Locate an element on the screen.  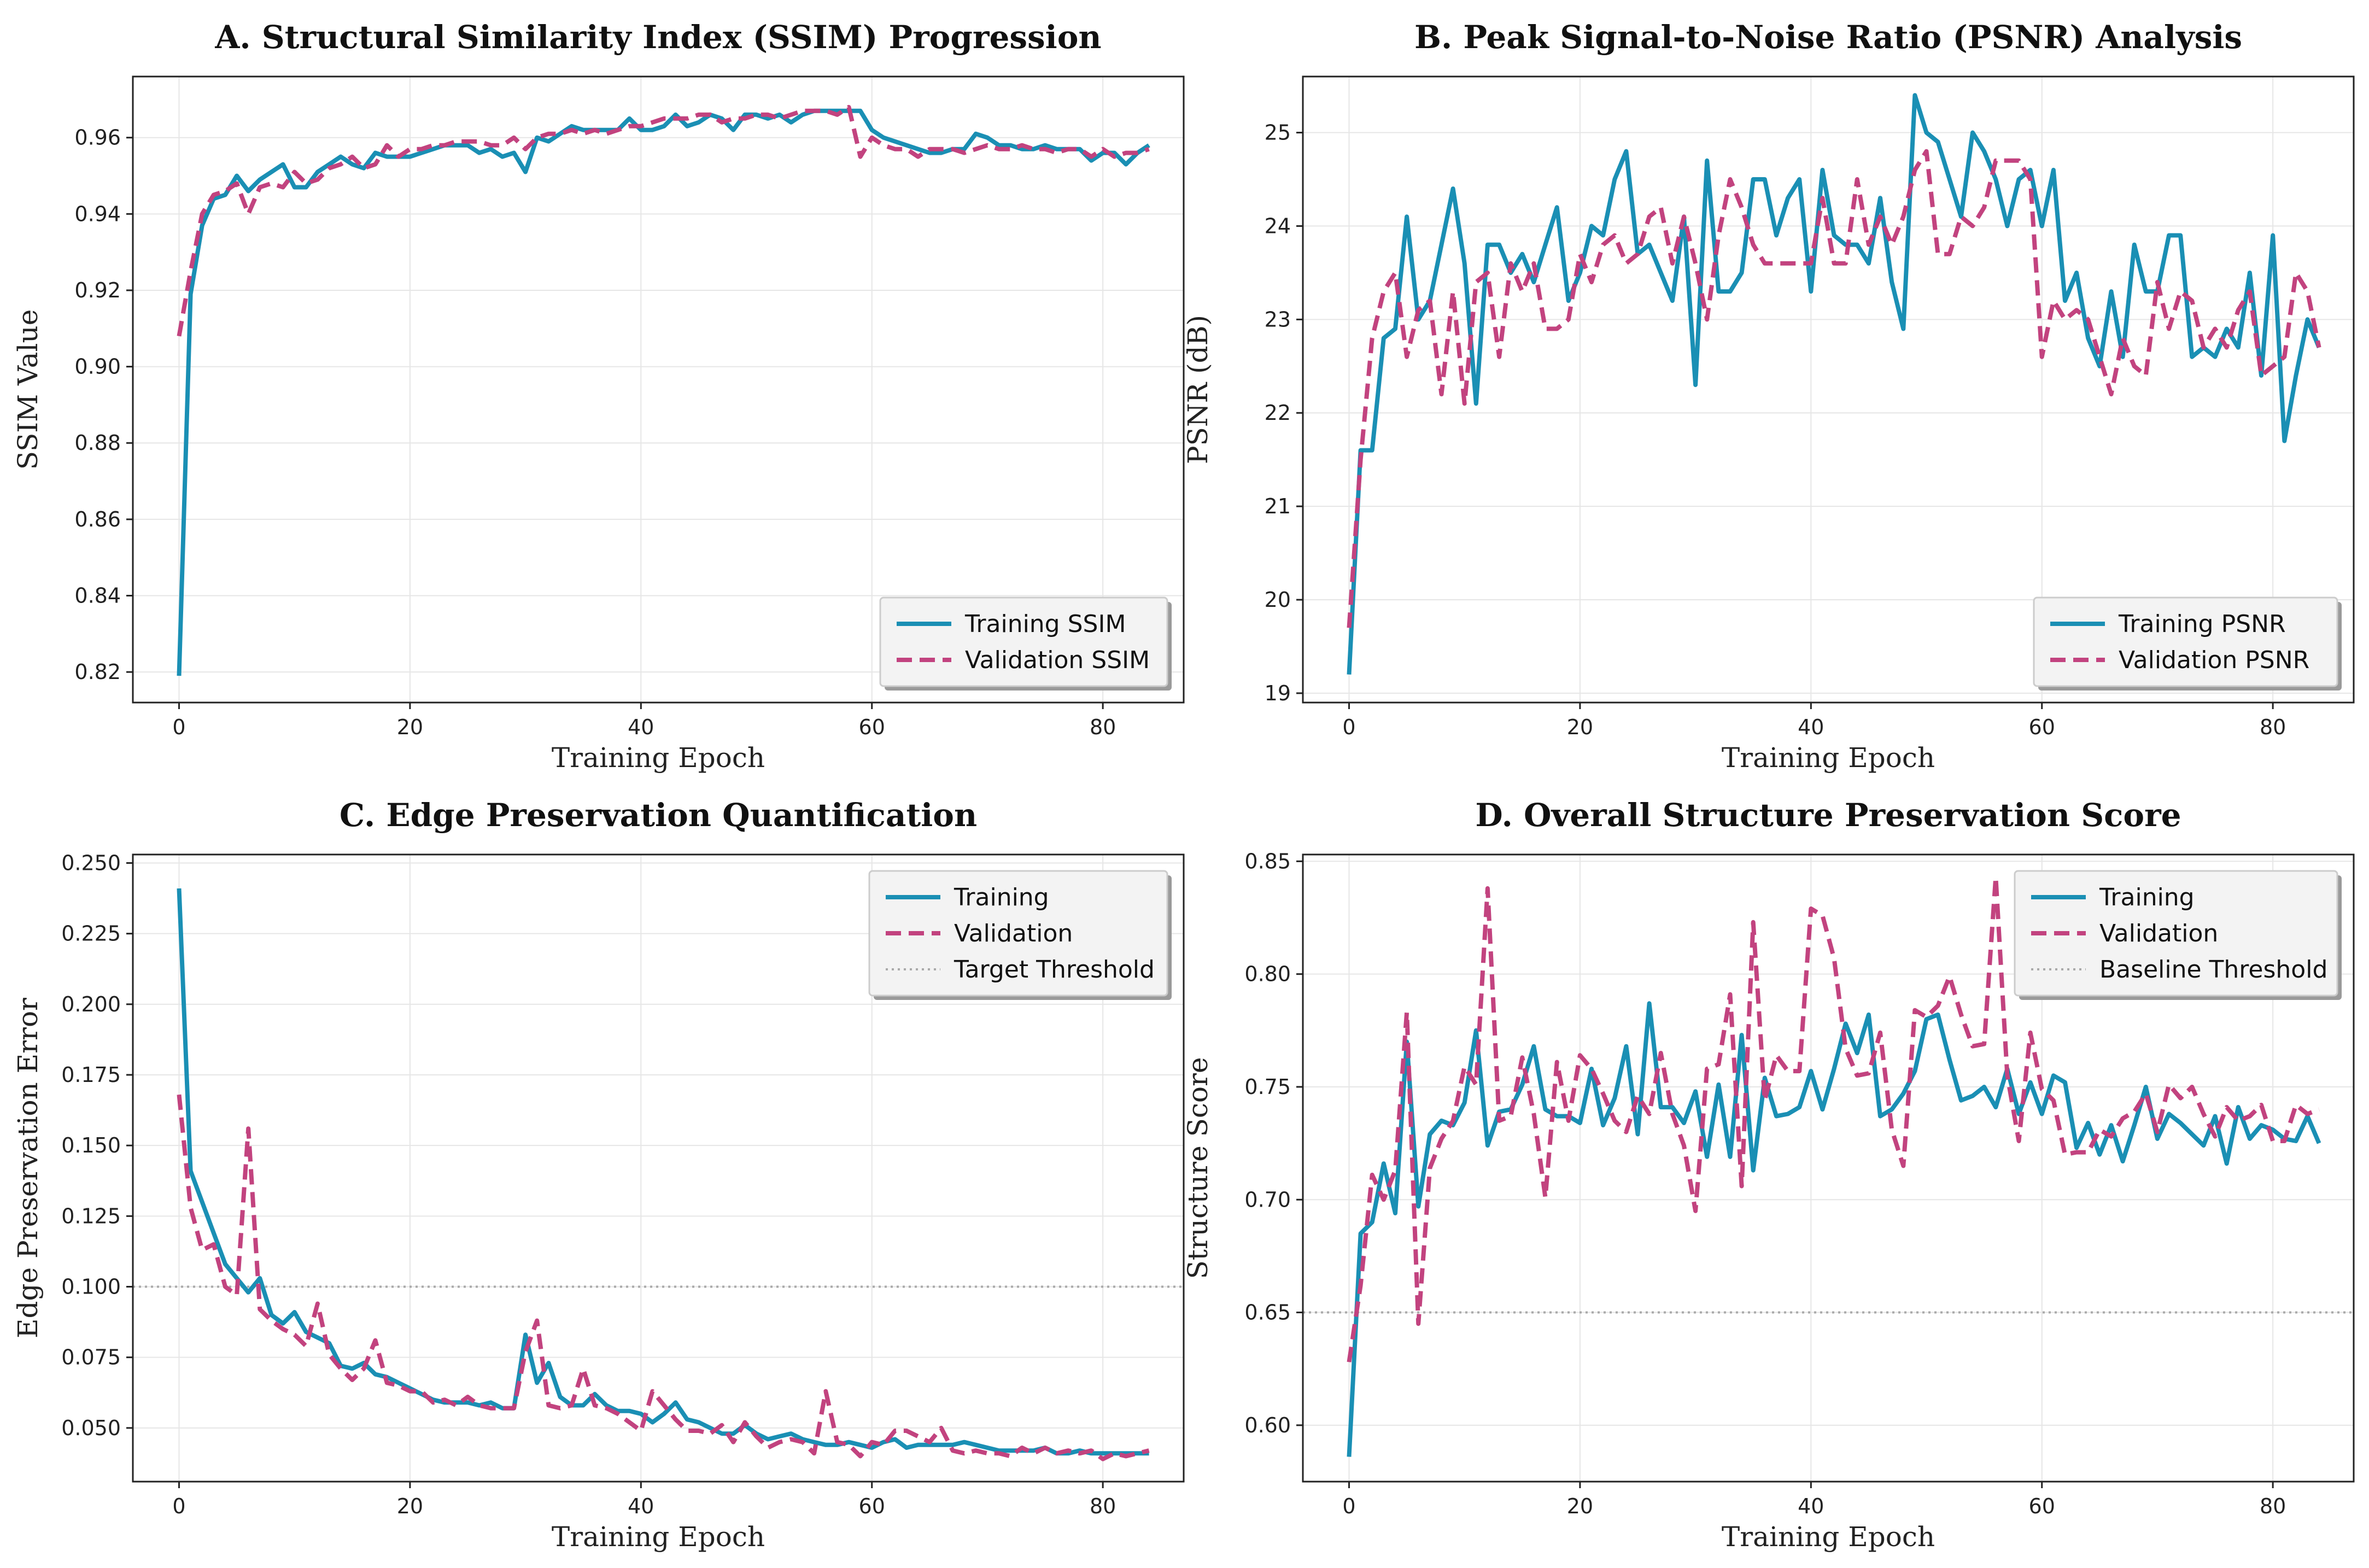
y-axis-label: Edge Preservation Error is located at coordinates (28, 1168).